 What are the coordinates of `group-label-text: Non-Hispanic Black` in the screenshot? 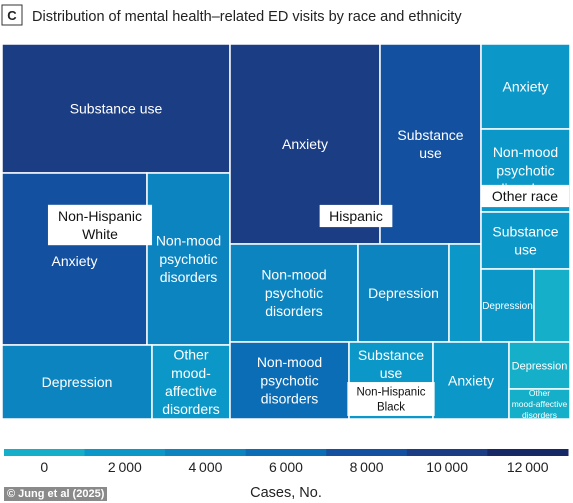 It's located at (390, 400).